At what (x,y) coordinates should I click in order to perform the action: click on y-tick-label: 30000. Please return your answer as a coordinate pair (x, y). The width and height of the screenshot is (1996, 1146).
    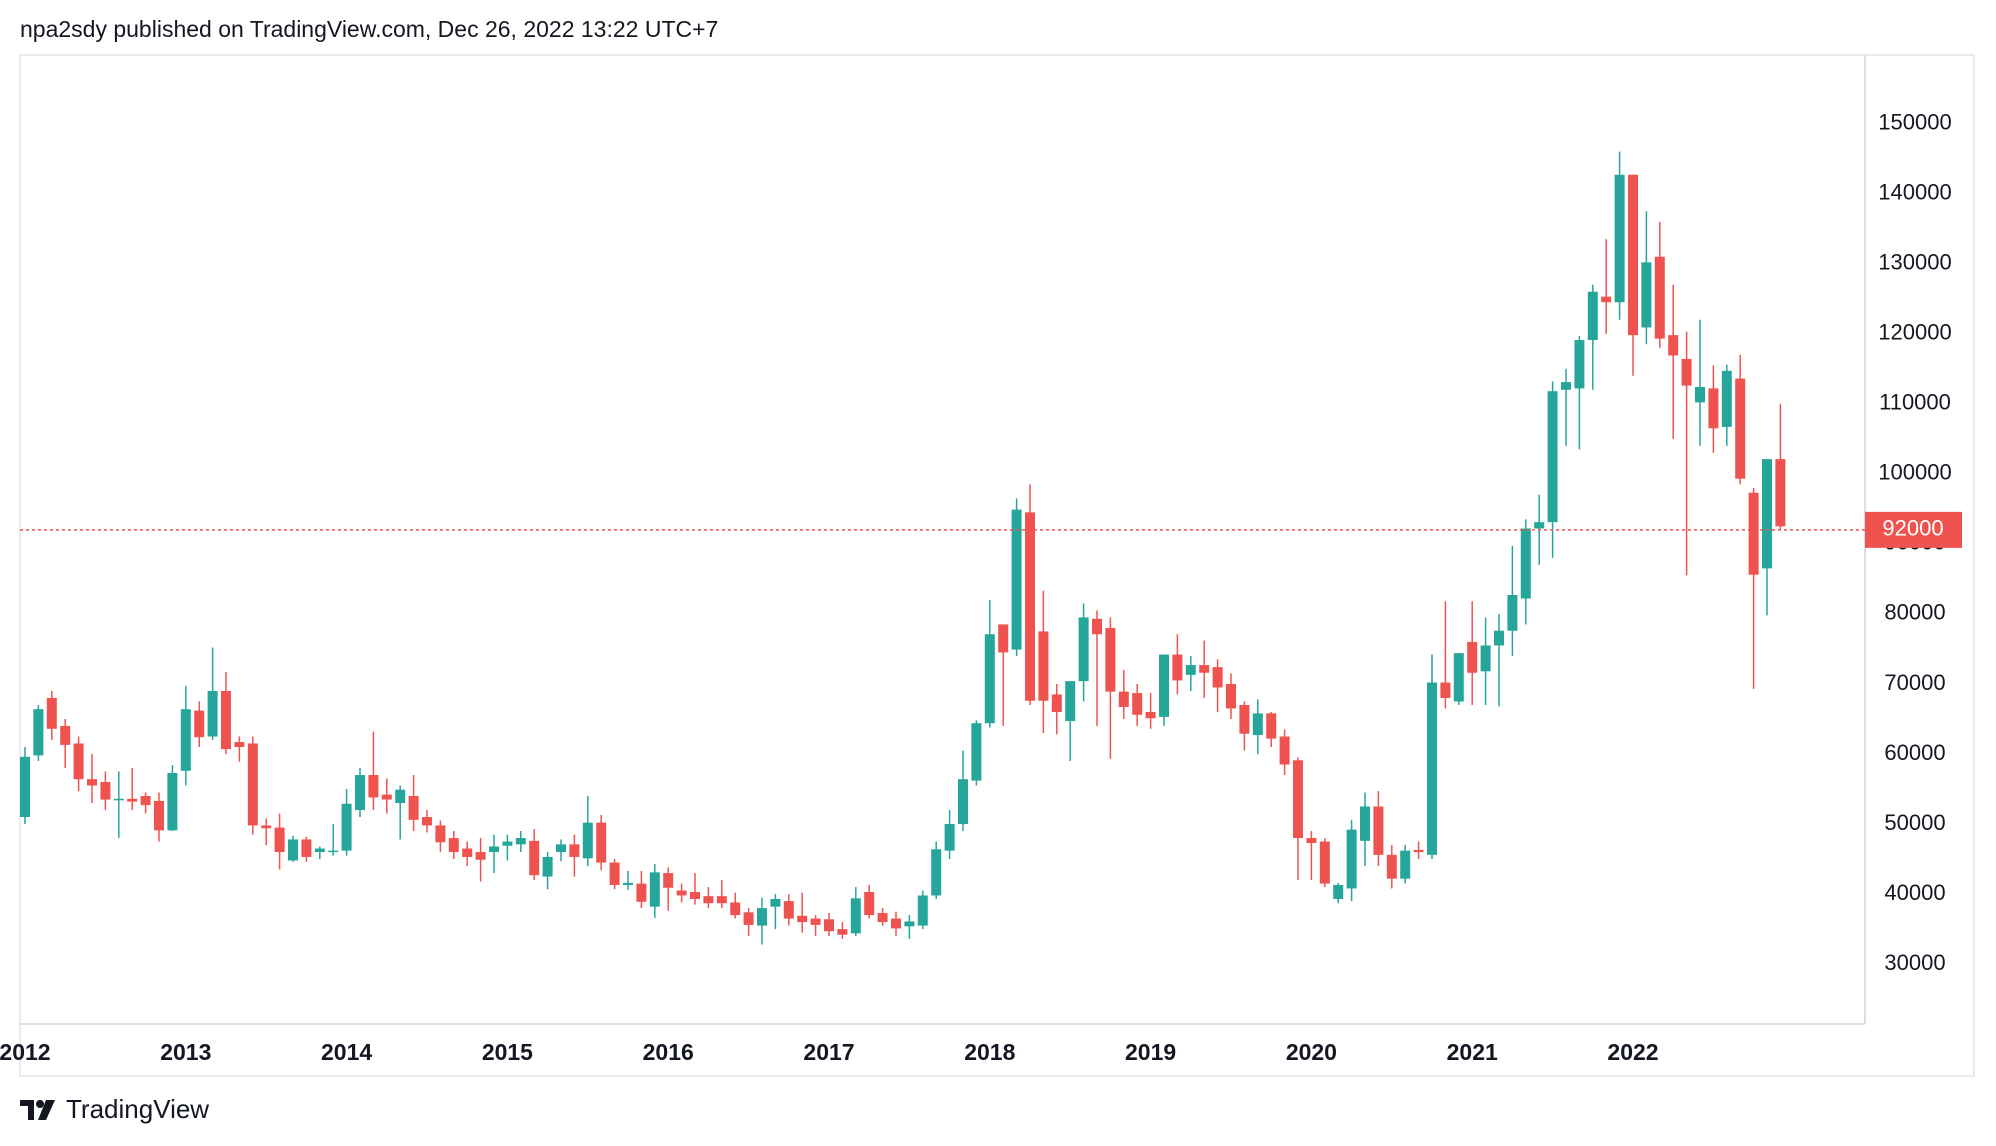
    Looking at the image, I should click on (1914, 962).